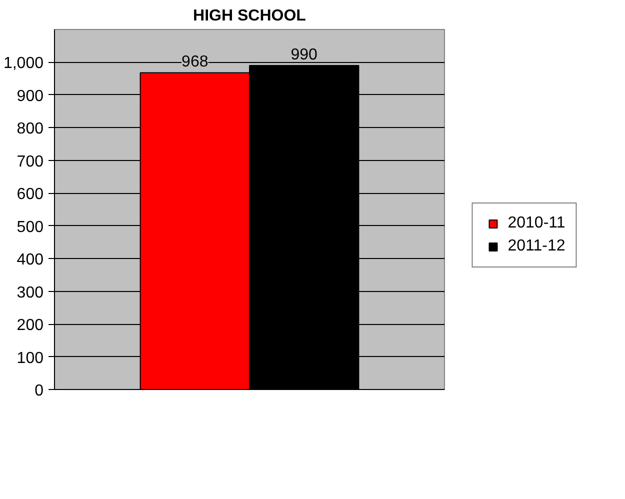 This screenshot has width=625, height=499. I want to click on y-tick-label: 900, so click(30, 96).